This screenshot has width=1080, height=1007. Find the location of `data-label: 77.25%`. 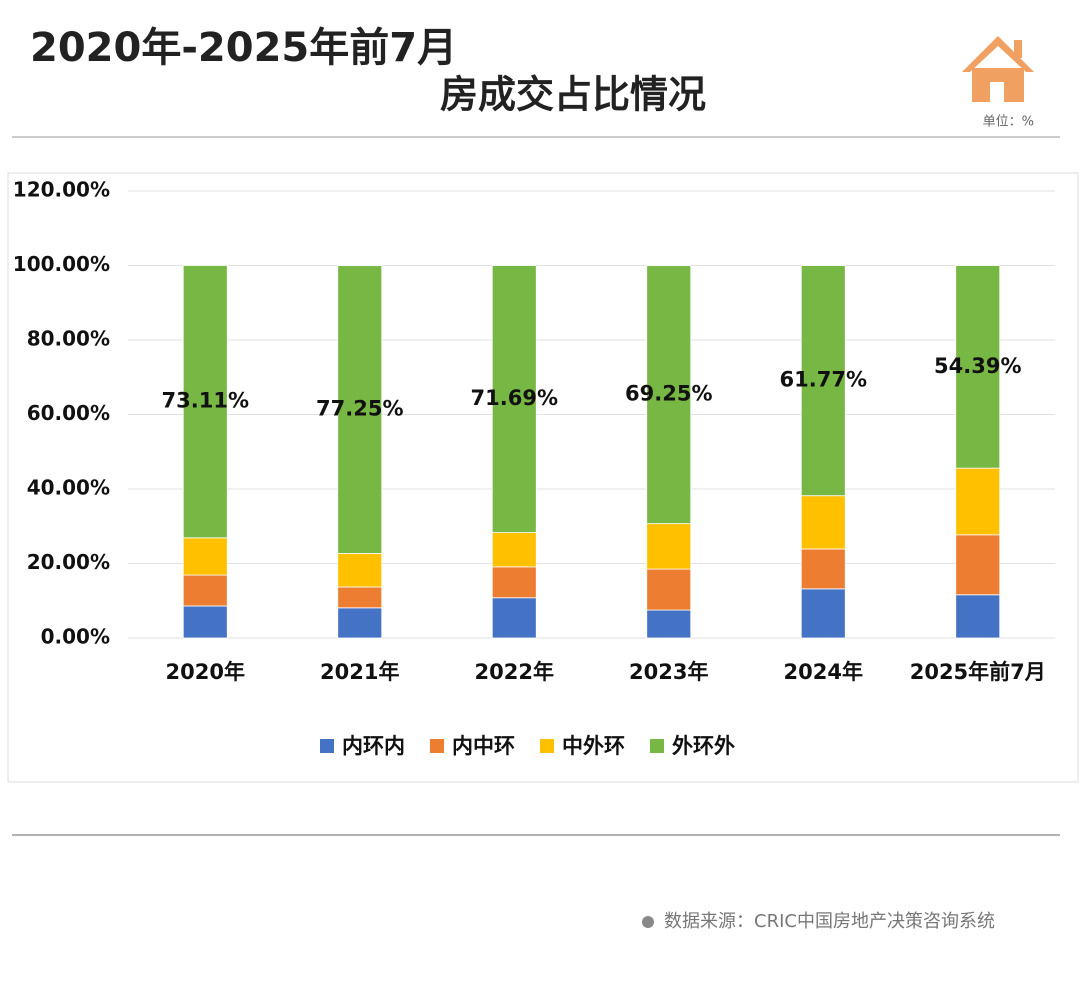

data-label: 77.25% is located at coordinates (359, 409).